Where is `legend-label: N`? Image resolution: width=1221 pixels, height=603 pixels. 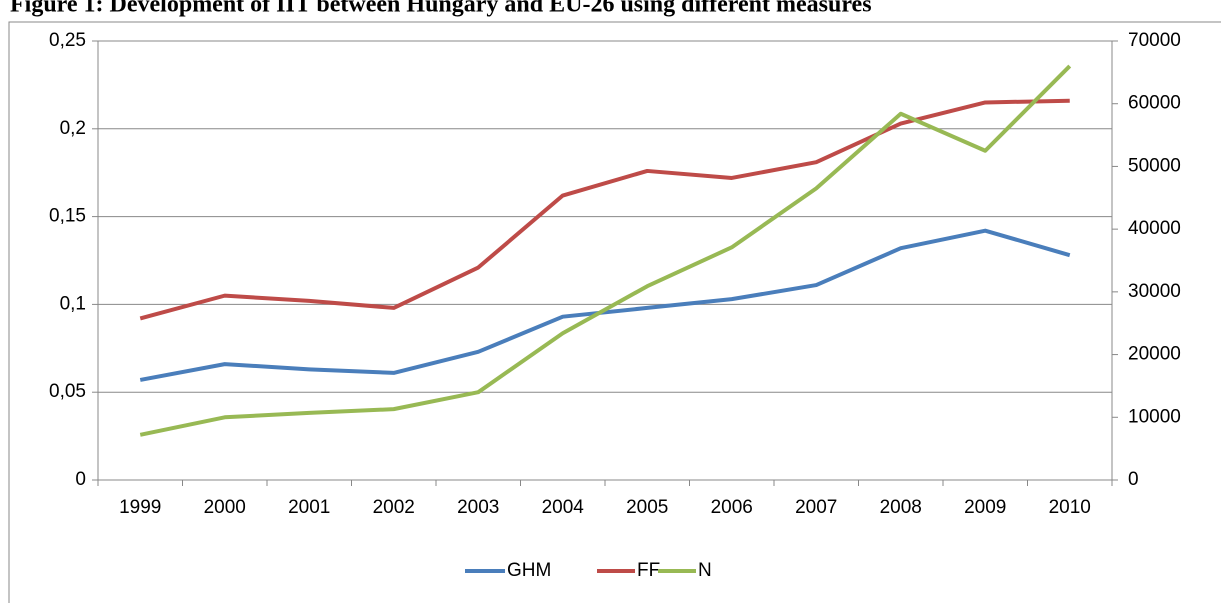 legend-label: N is located at coordinates (705, 570).